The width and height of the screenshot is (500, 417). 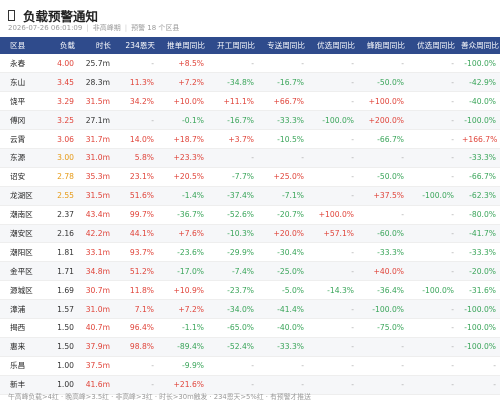 What do you see at coordinates (233, 196) in the screenshot?
I see `cell: -37.4%` at bounding box center [233, 196].